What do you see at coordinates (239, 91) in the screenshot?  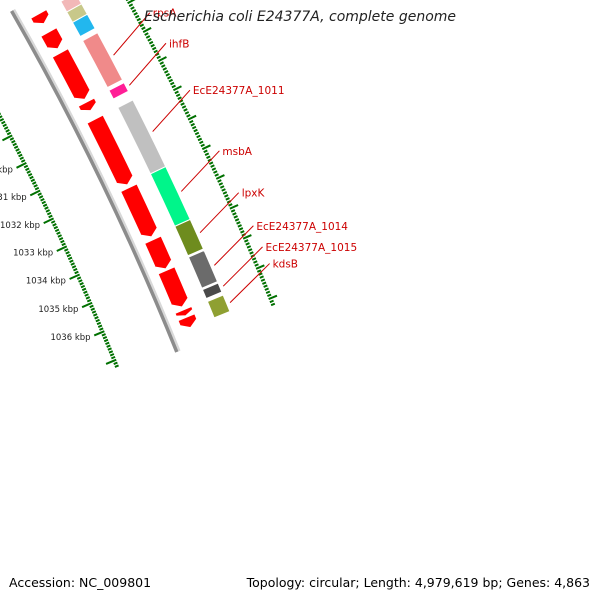 I see `gene-label: EcE24377A_1011` at bounding box center [239, 91].